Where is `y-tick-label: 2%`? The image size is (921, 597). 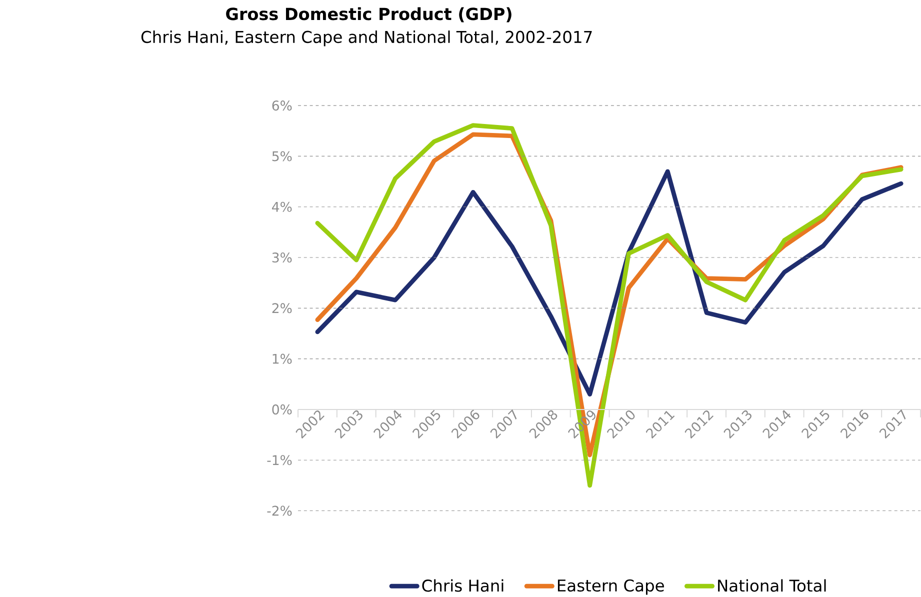 y-tick-label: 2% is located at coordinates (282, 308).